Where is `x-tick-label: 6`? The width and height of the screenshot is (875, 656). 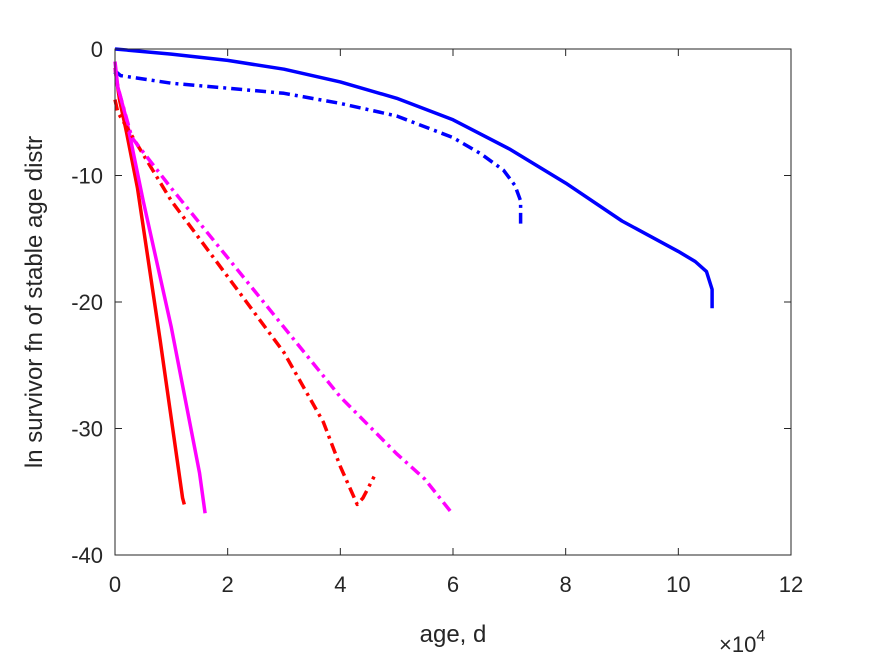 x-tick-label: 6 is located at coordinates (453, 584).